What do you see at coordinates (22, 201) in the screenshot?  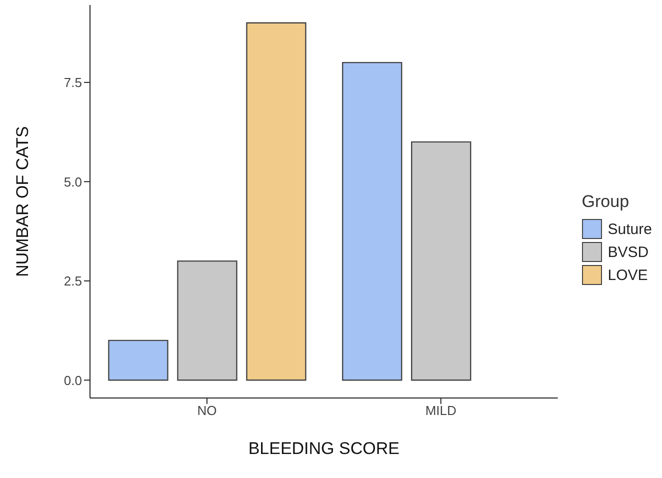 I see `y-axis-title: NUMBAR OF CATS` at bounding box center [22, 201].